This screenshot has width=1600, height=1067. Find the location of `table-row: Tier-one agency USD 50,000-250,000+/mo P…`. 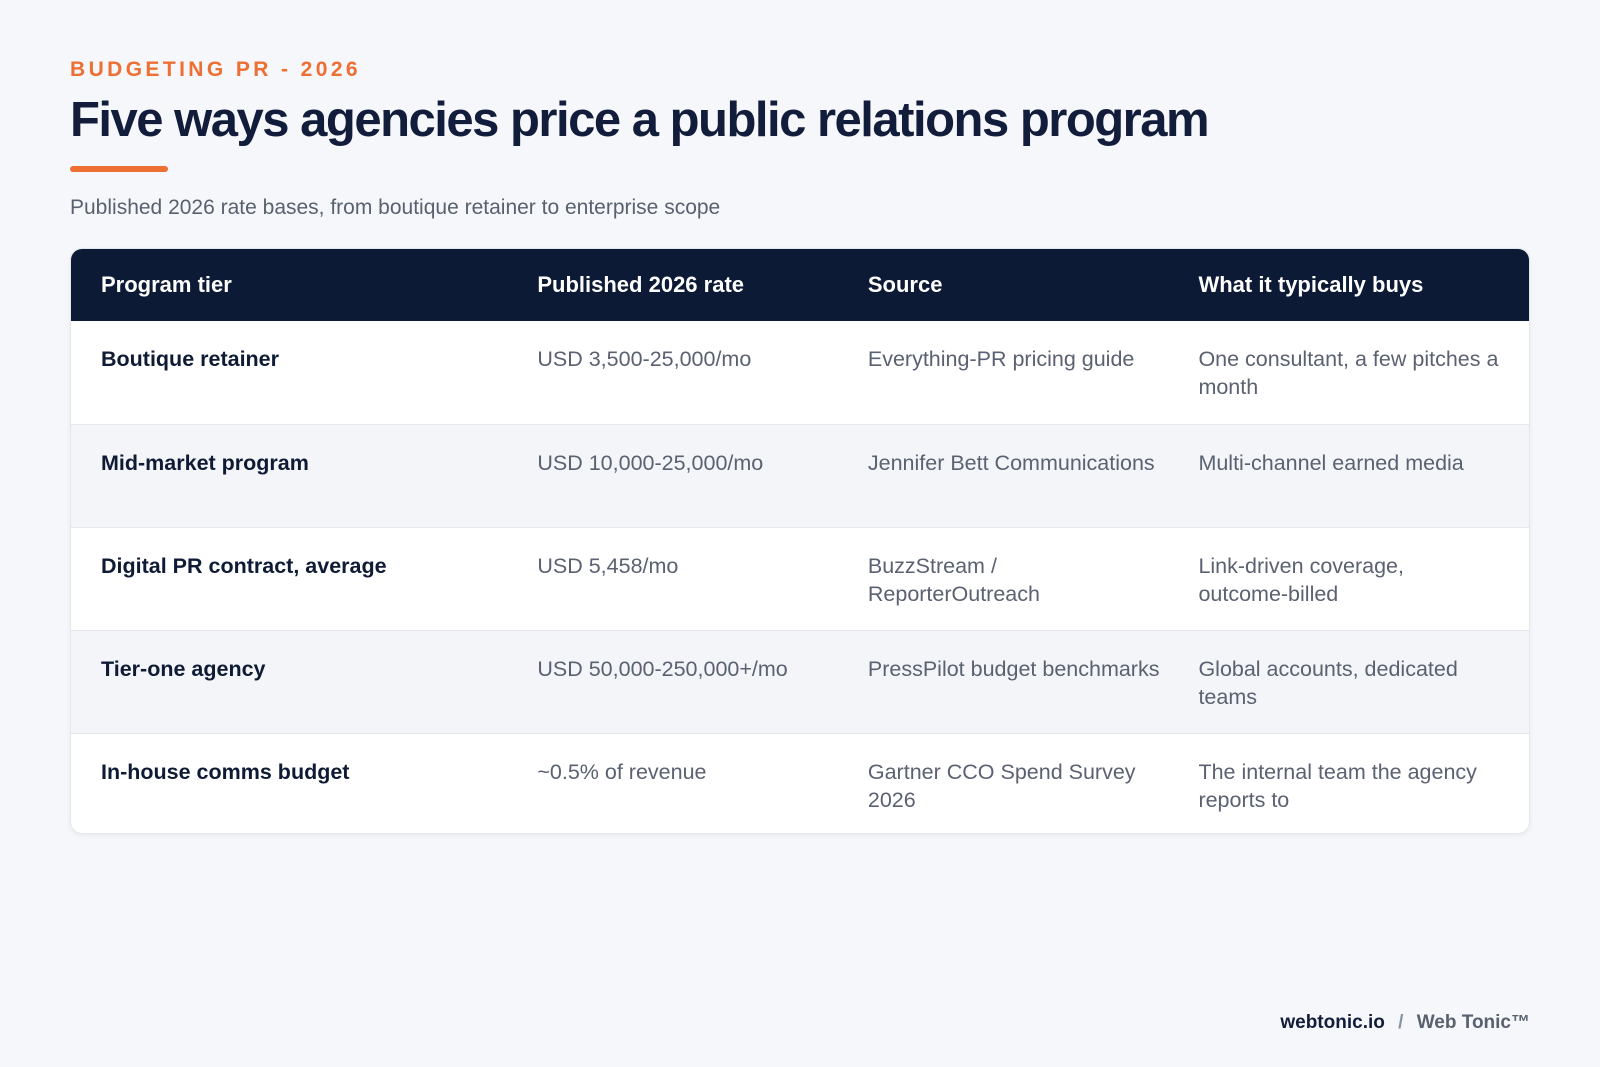

table-row: Tier-one agency USD 50,000-250,000+/mo P… is located at coordinates (800, 681).